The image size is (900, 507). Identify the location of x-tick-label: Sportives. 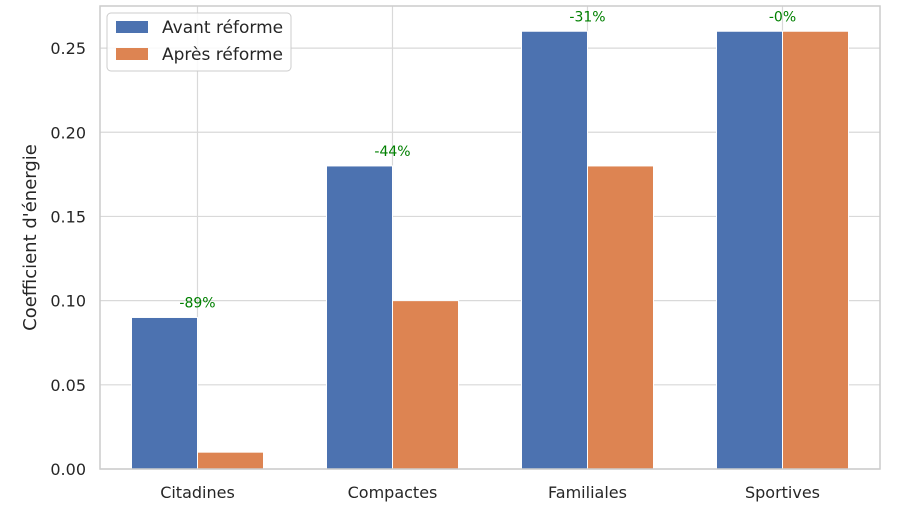
(782, 492).